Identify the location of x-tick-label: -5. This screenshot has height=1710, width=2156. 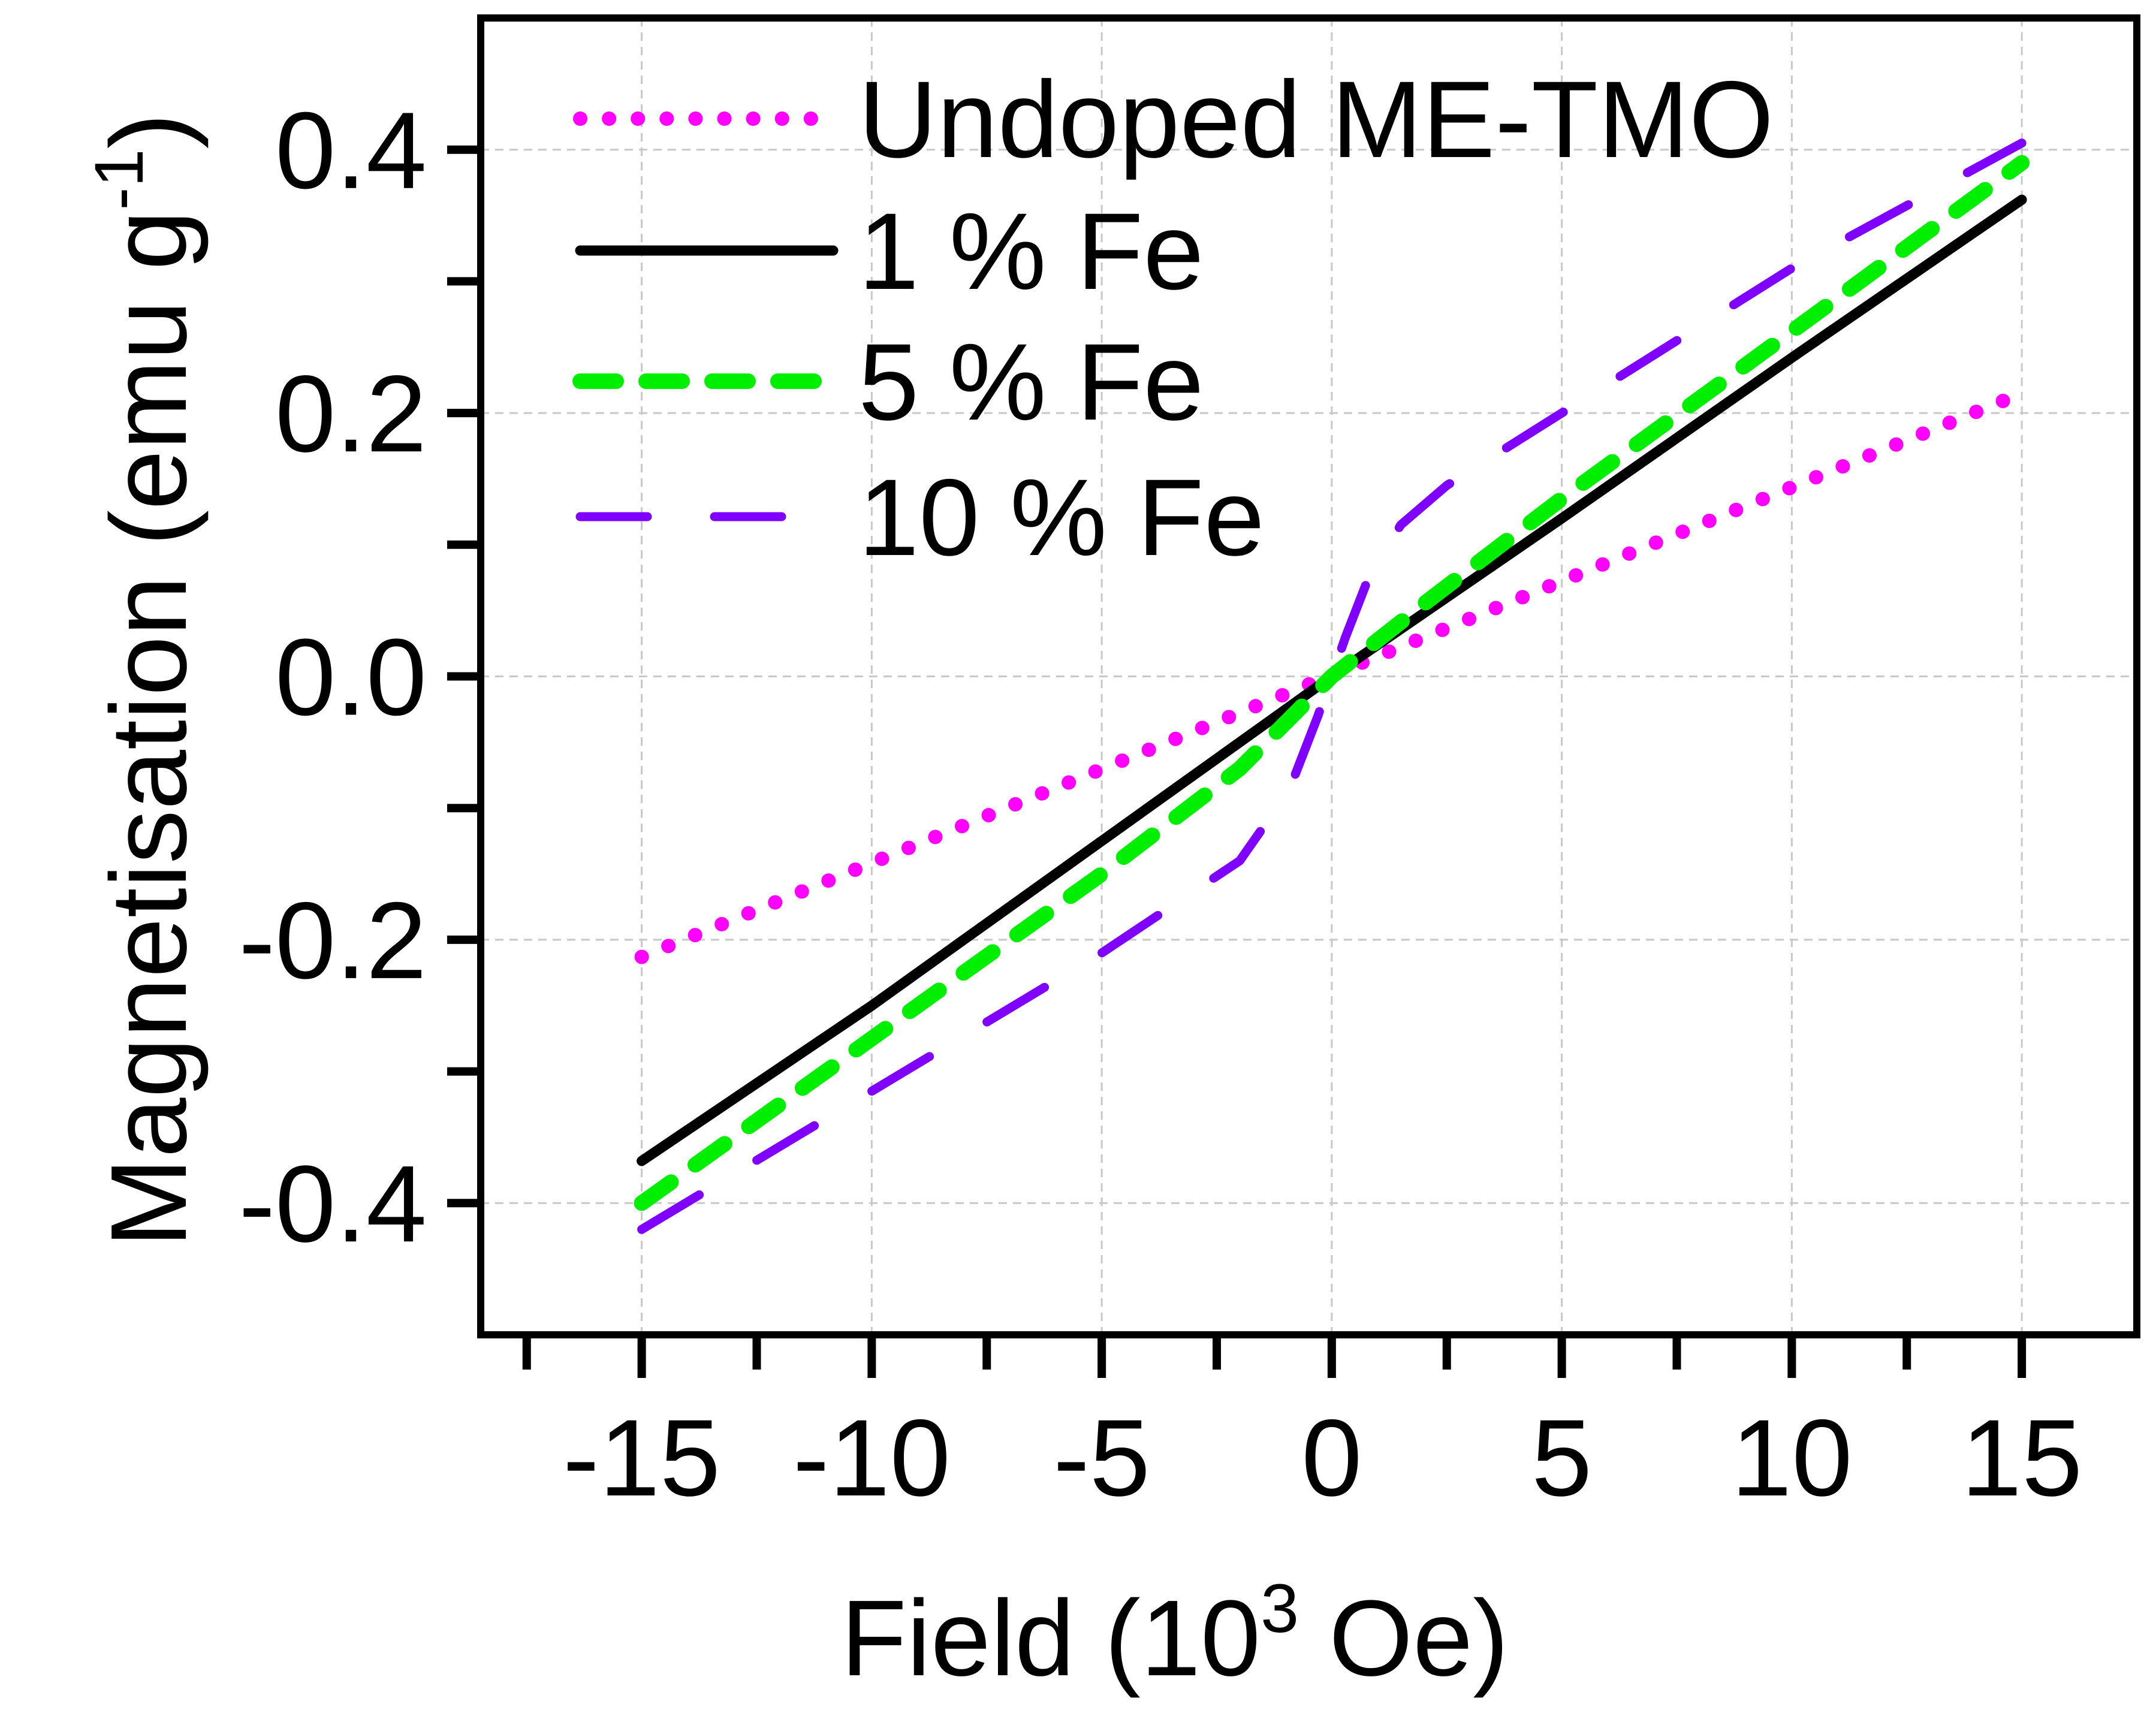
(1101, 1458).